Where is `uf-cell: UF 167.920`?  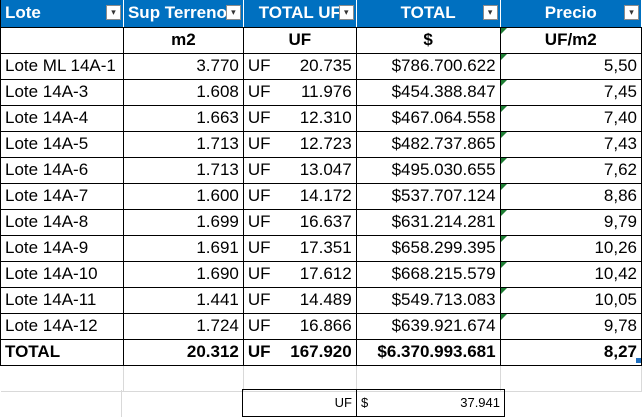 uf-cell: UF 167.920 is located at coordinates (300, 352).